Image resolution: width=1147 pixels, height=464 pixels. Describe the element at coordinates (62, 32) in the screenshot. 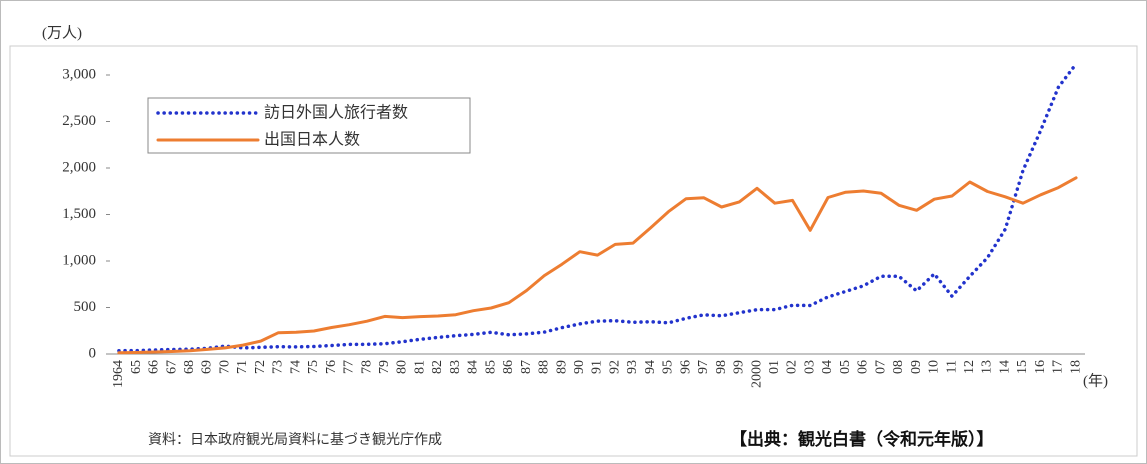

I see `y-axis-label: (万人)` at that location.